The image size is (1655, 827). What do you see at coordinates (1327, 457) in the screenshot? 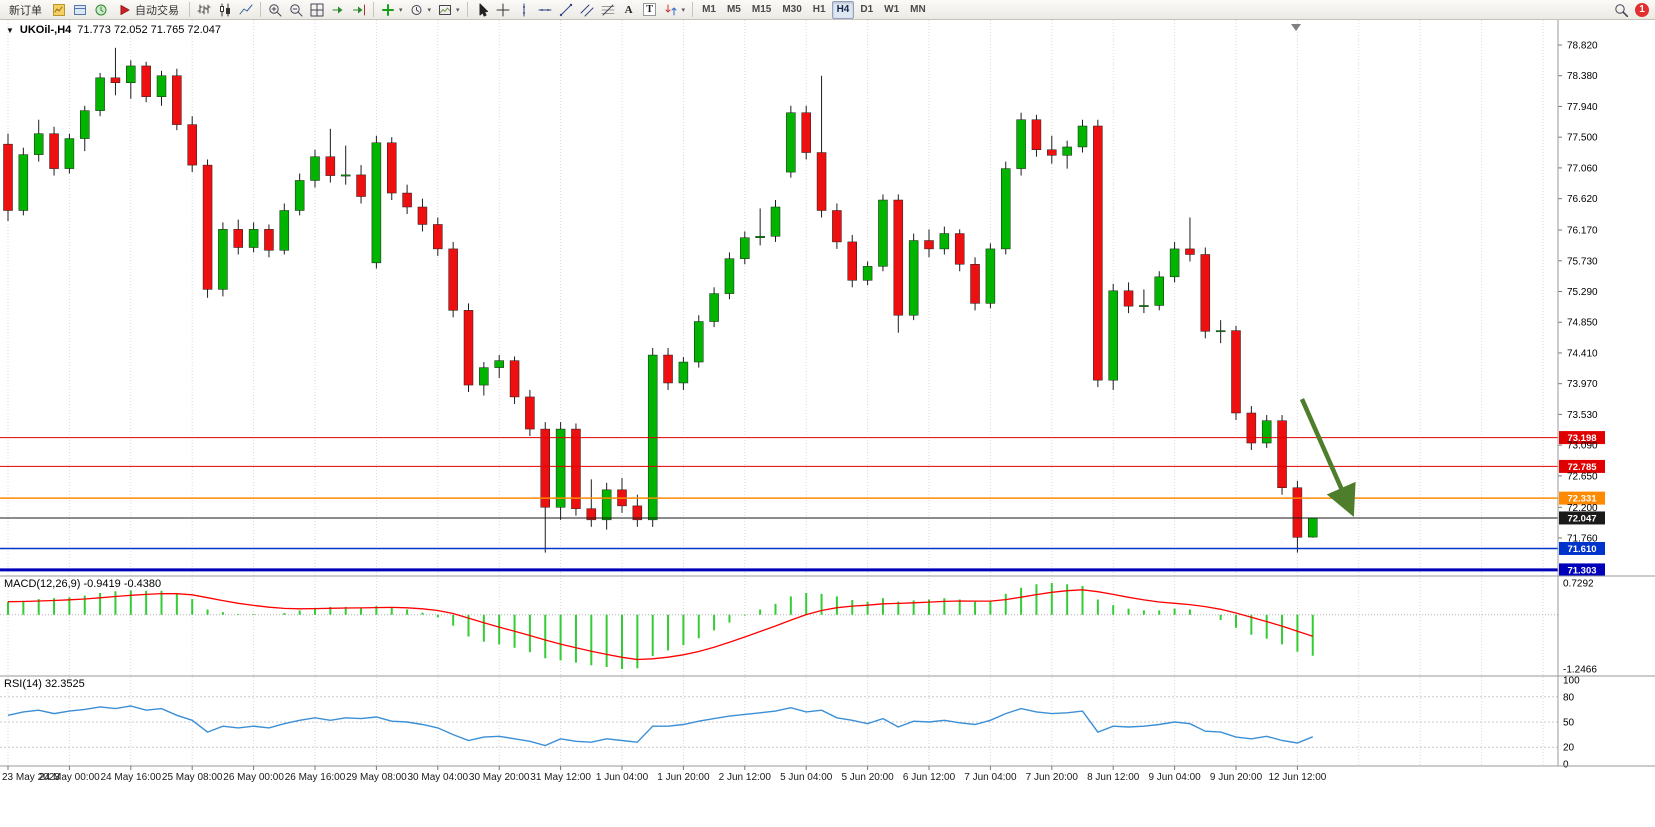
I see `trend-arrow-annotation` at bounding box center [1327, 457].